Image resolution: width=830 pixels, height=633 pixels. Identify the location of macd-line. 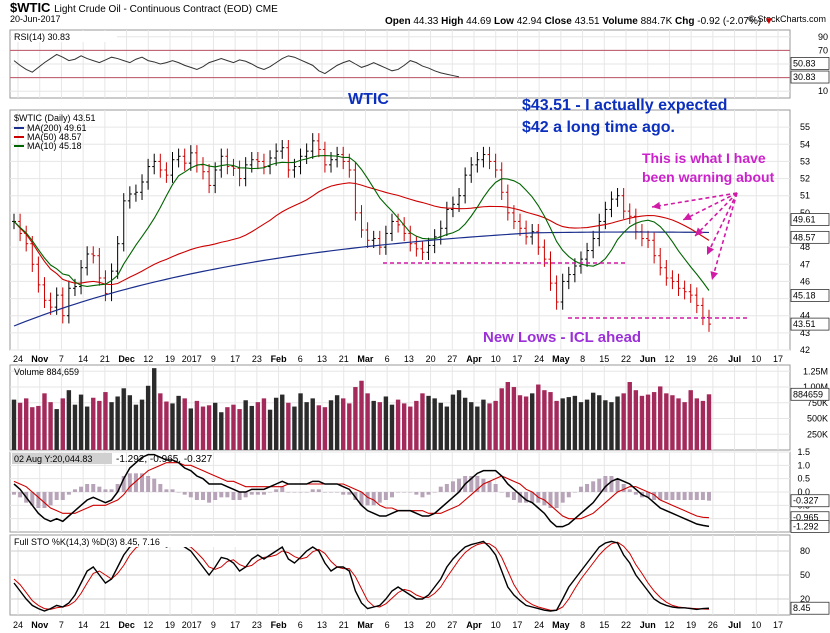
(361, 490).